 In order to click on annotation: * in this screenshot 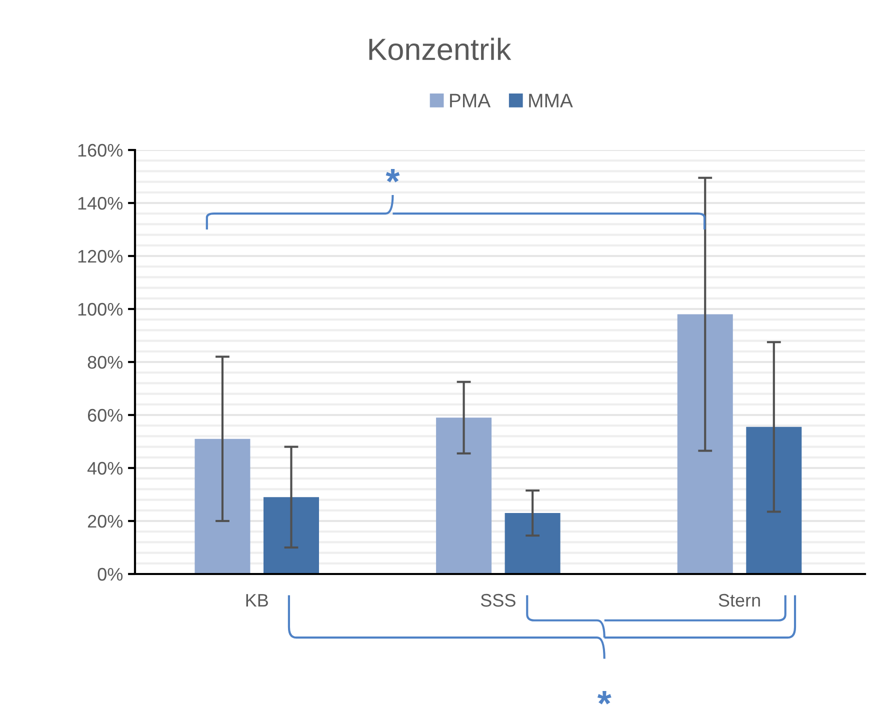, I will do `click(393, 175)`.